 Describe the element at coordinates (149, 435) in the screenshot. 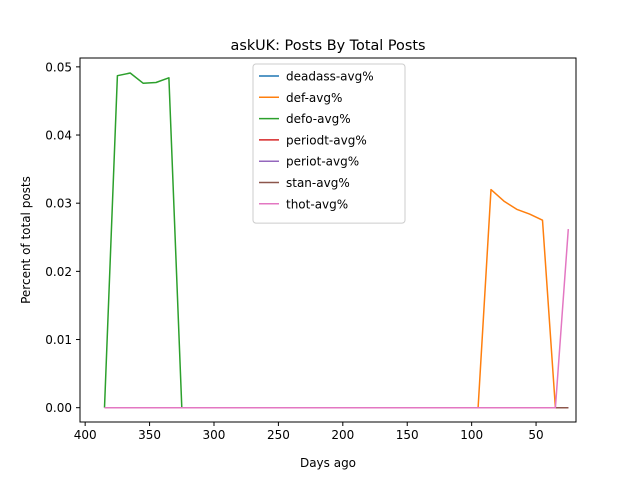

I see `x-tick-label: 350` at that location.